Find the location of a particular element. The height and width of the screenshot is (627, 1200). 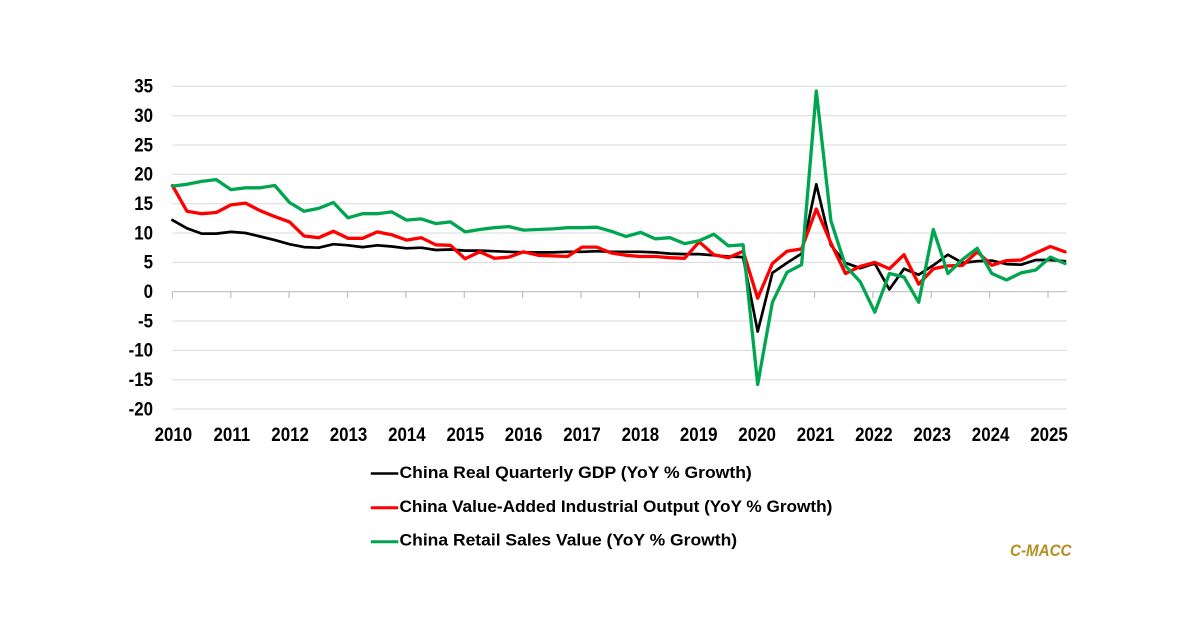

svg-text: 2013 is located at coordinates (349, 434).